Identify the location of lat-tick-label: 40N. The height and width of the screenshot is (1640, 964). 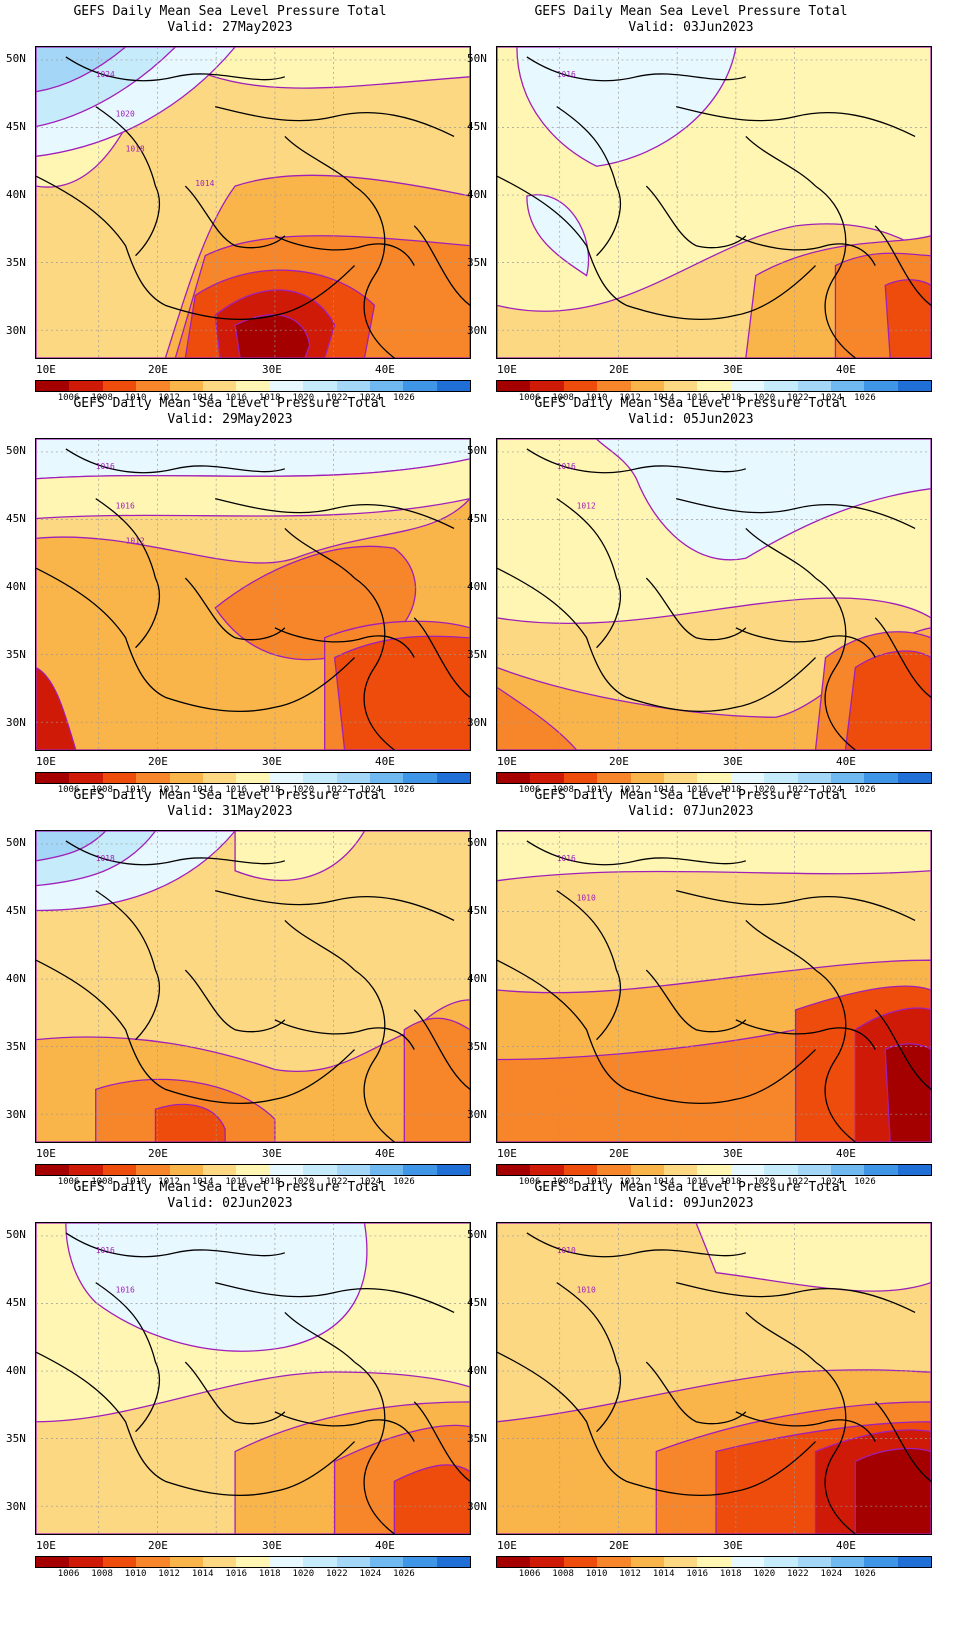
(477, 194).